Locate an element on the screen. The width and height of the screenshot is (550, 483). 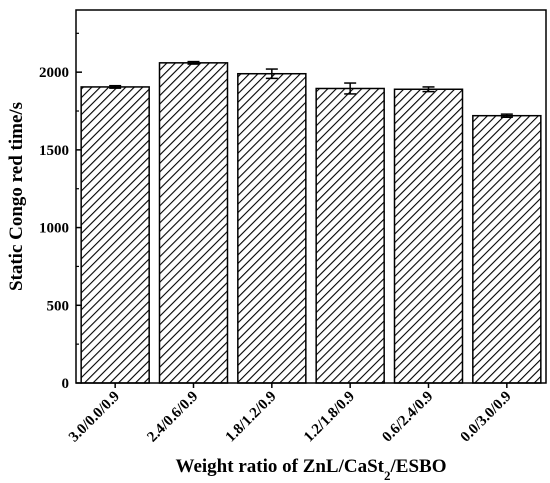
y-tick-label: 500 is located at coordinates (58, 306).